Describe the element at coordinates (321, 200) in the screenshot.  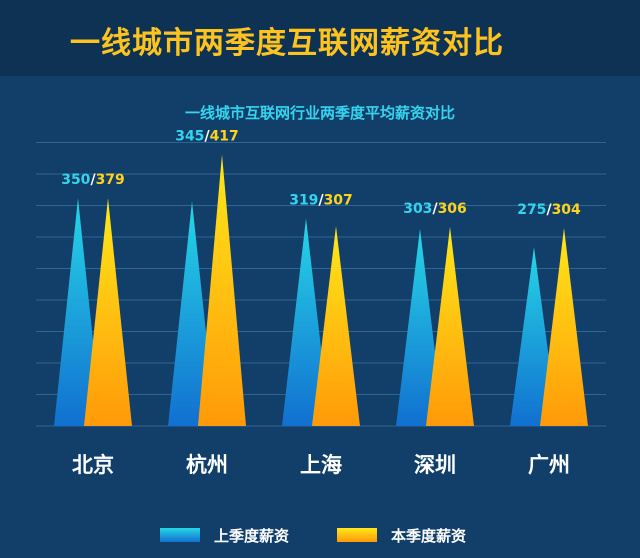
I see `data-label-2: 319/307` at that location.